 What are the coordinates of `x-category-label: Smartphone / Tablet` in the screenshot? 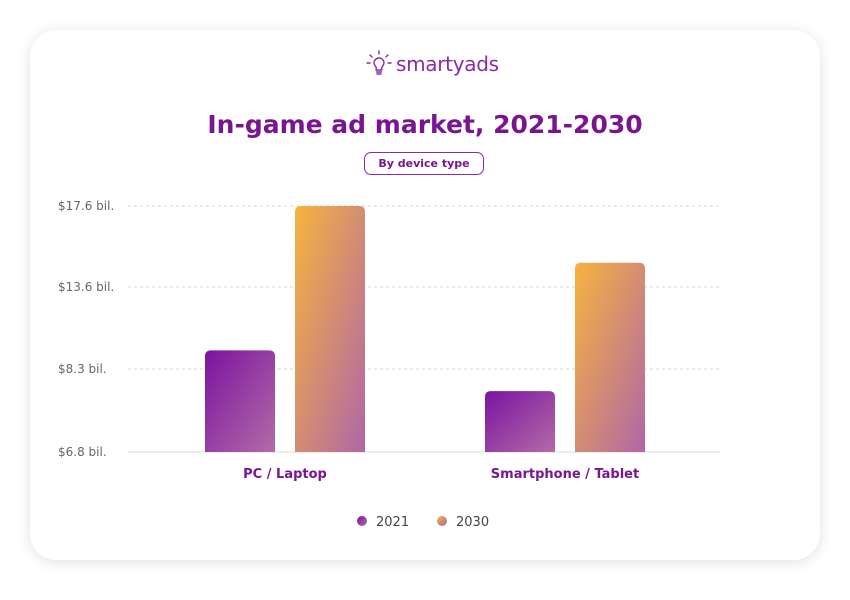 It's located at (565, 474).